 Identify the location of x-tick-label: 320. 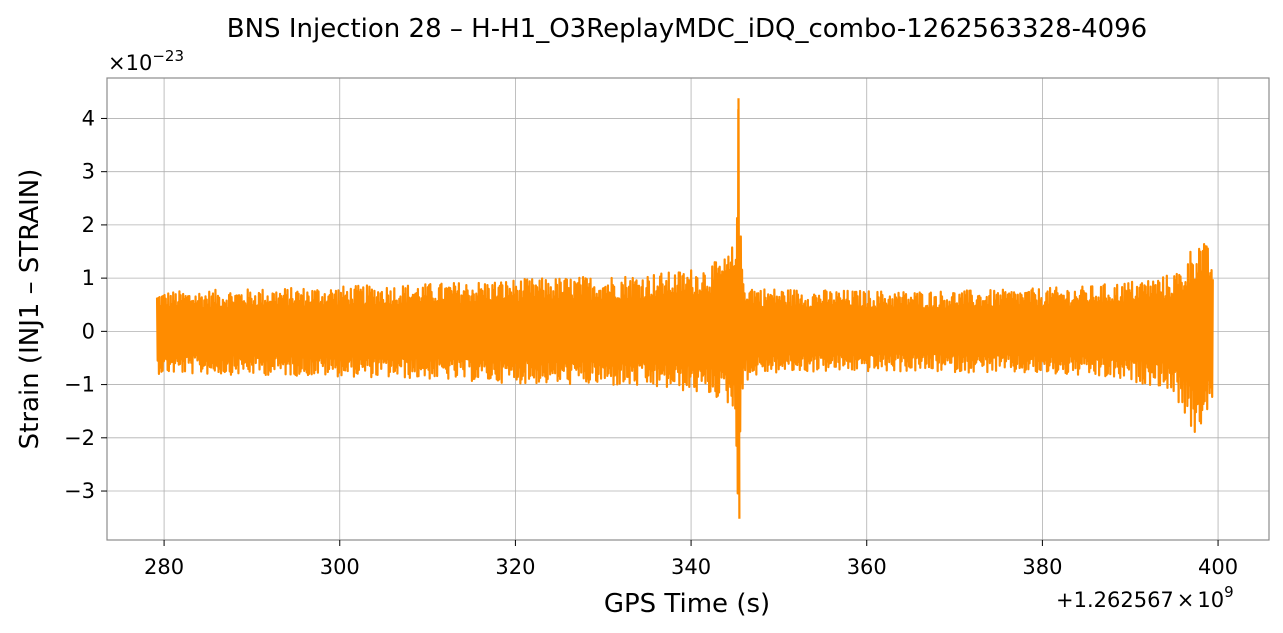
(515, 567).